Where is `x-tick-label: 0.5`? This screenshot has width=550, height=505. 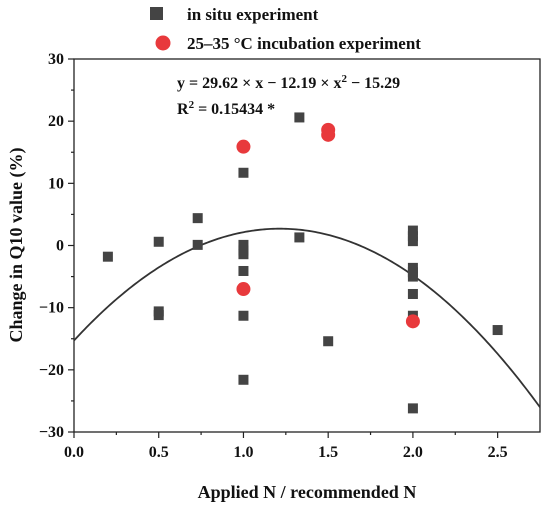
x-tick-label: 0.5 is located at coordinates (159, 452).